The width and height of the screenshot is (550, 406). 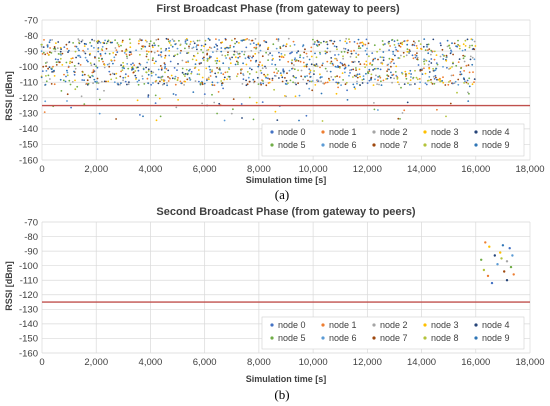 What do you see at coordinates (445, 145) in the screenshot?
I see `legend-entry: node 8` at bounding box center [445, 145].